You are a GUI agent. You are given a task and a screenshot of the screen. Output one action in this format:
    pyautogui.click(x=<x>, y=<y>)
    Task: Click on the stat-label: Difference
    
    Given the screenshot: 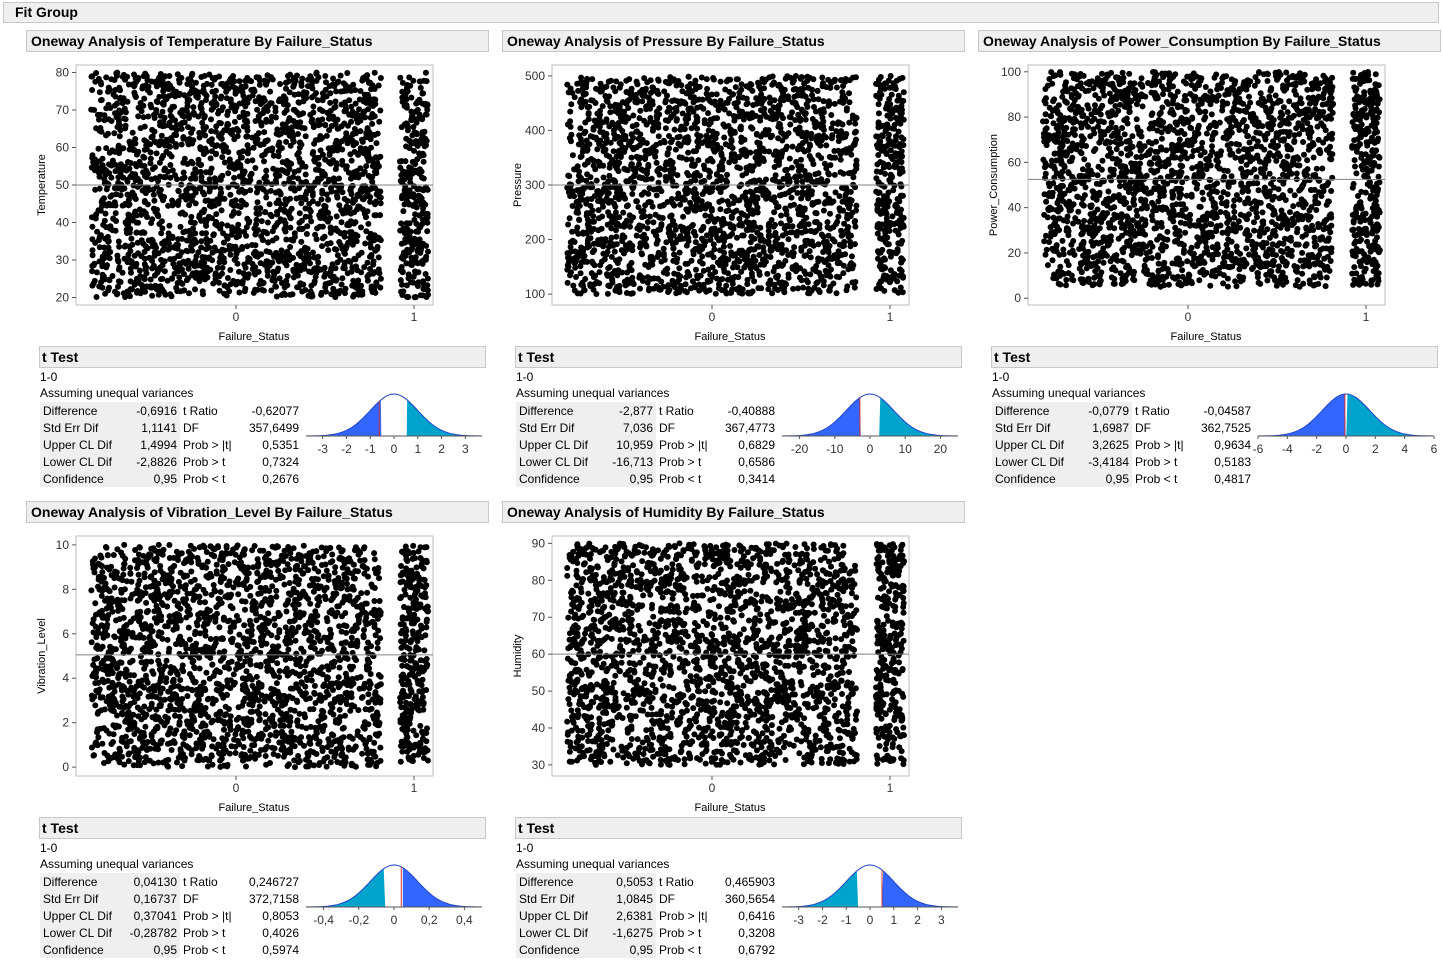 What is the action you would take?
    pyautogui.click(x=80, y=410)
    